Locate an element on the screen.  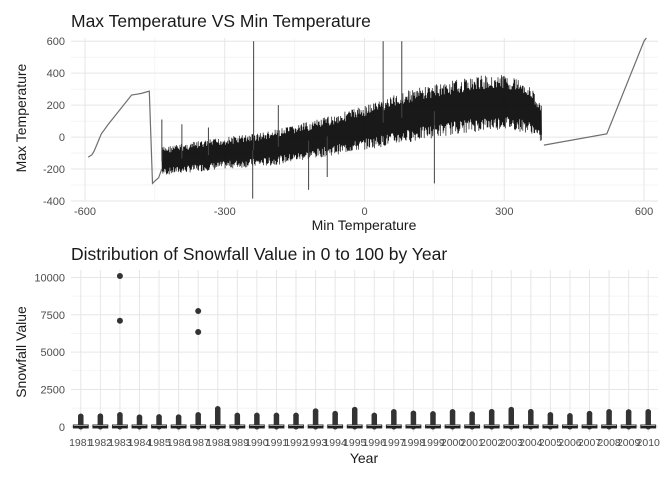
year-tick-label: 2005 is located at coordinates (551, 443).